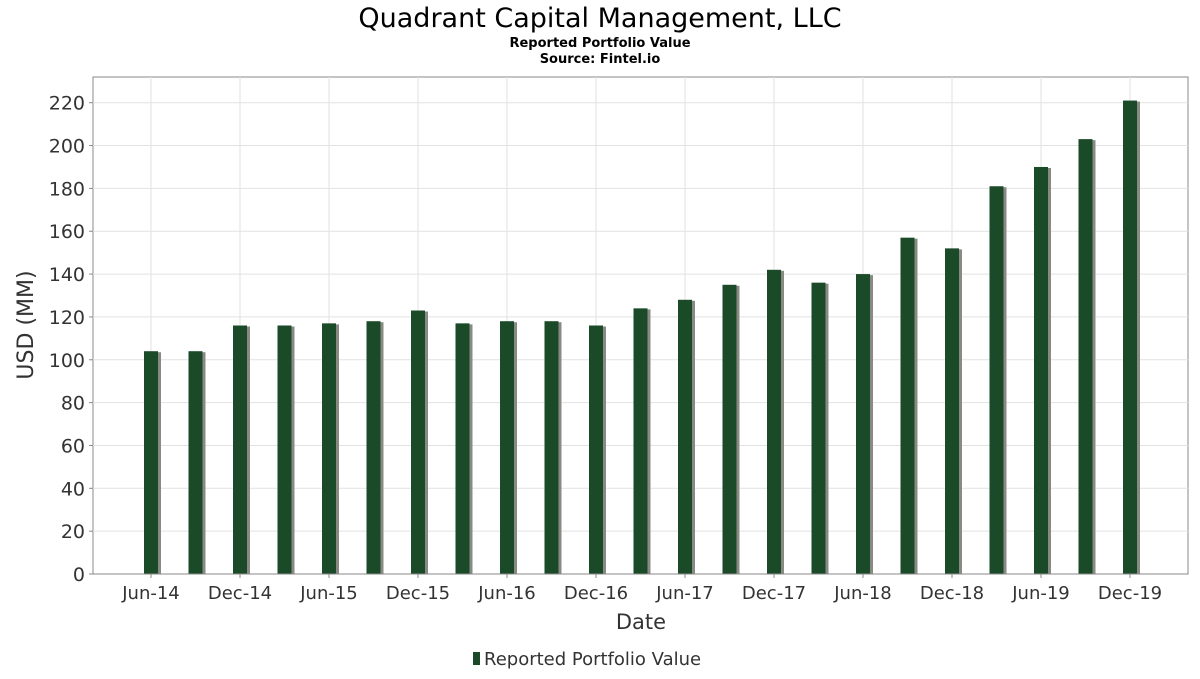 Image resolution: width=1200 pixels, height=679 pixels. I want to click on x-tick-label: Jun-16, so click(506, 593).